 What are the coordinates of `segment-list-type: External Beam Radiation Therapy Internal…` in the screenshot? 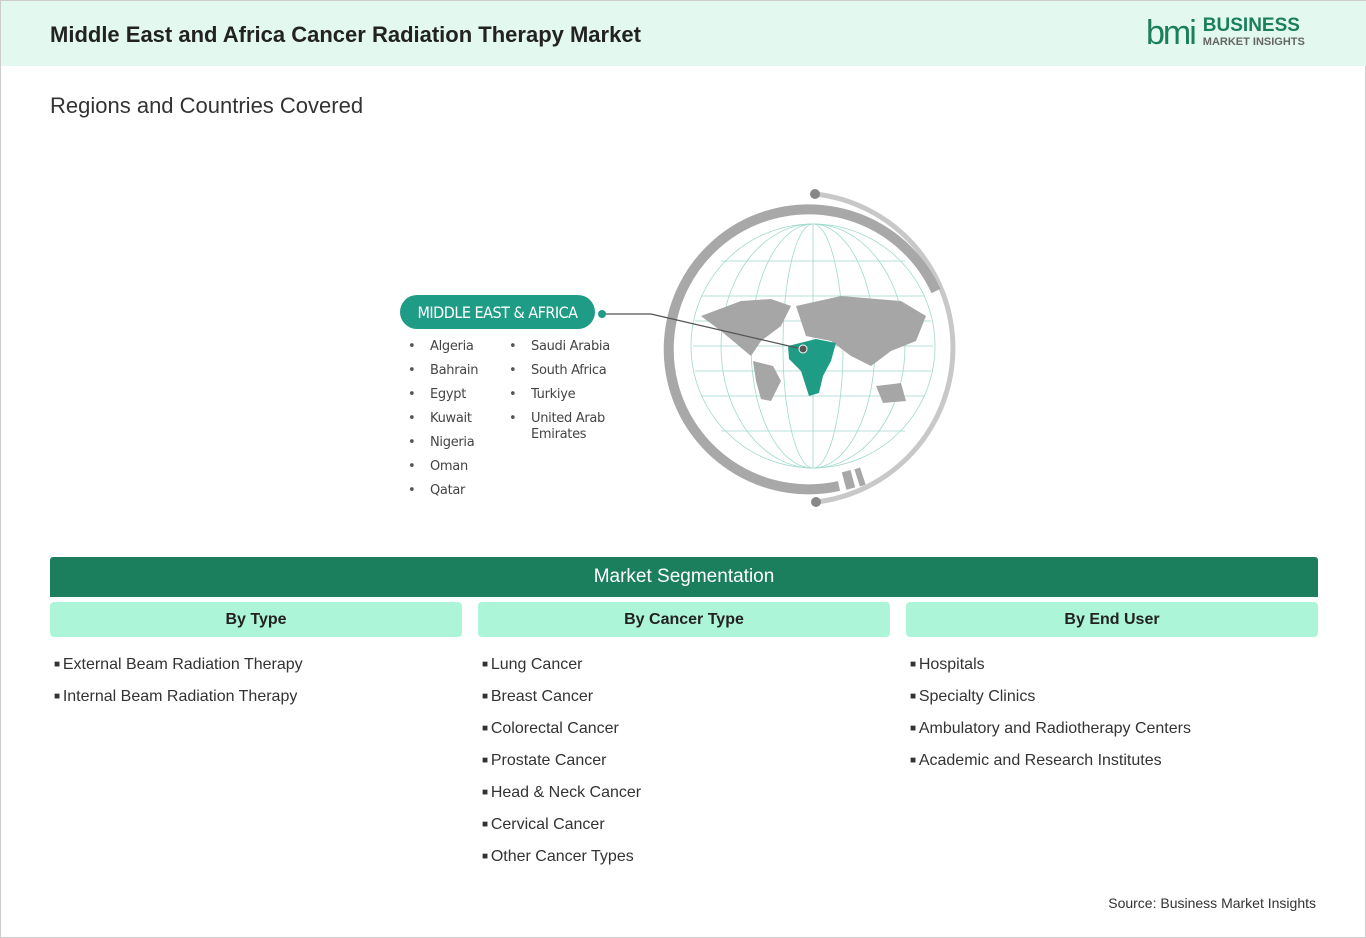 It's located at (178, 688).